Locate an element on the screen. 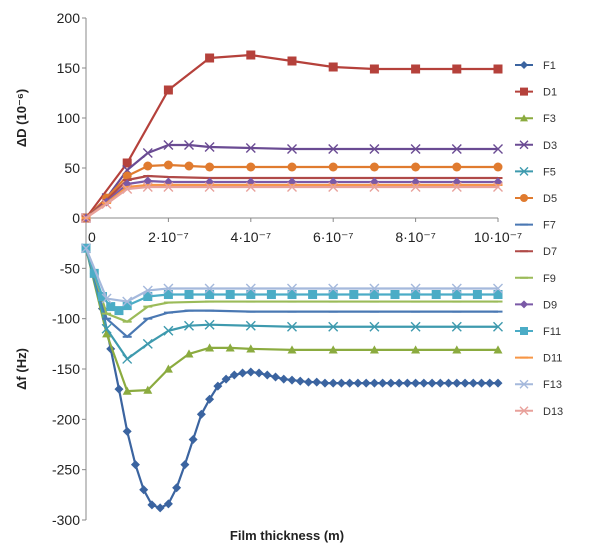 This screenshot has height=560, width=600. y-tick-label: 100 is located at coordinates (69, 118).